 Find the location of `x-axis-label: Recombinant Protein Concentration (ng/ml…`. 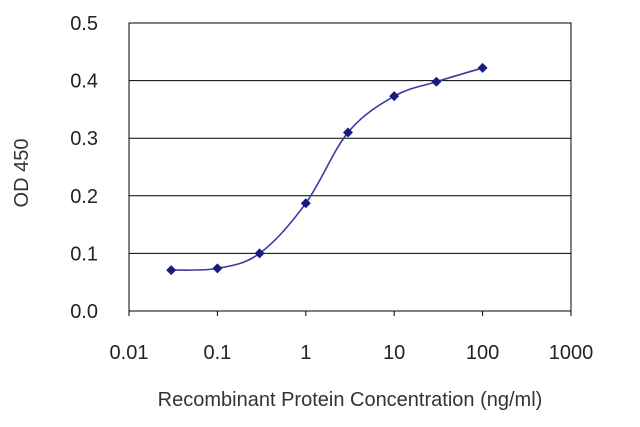

x-axis-label: Recombinant Protein Concentration (ng/ml… is located at coordinates (350, 400).